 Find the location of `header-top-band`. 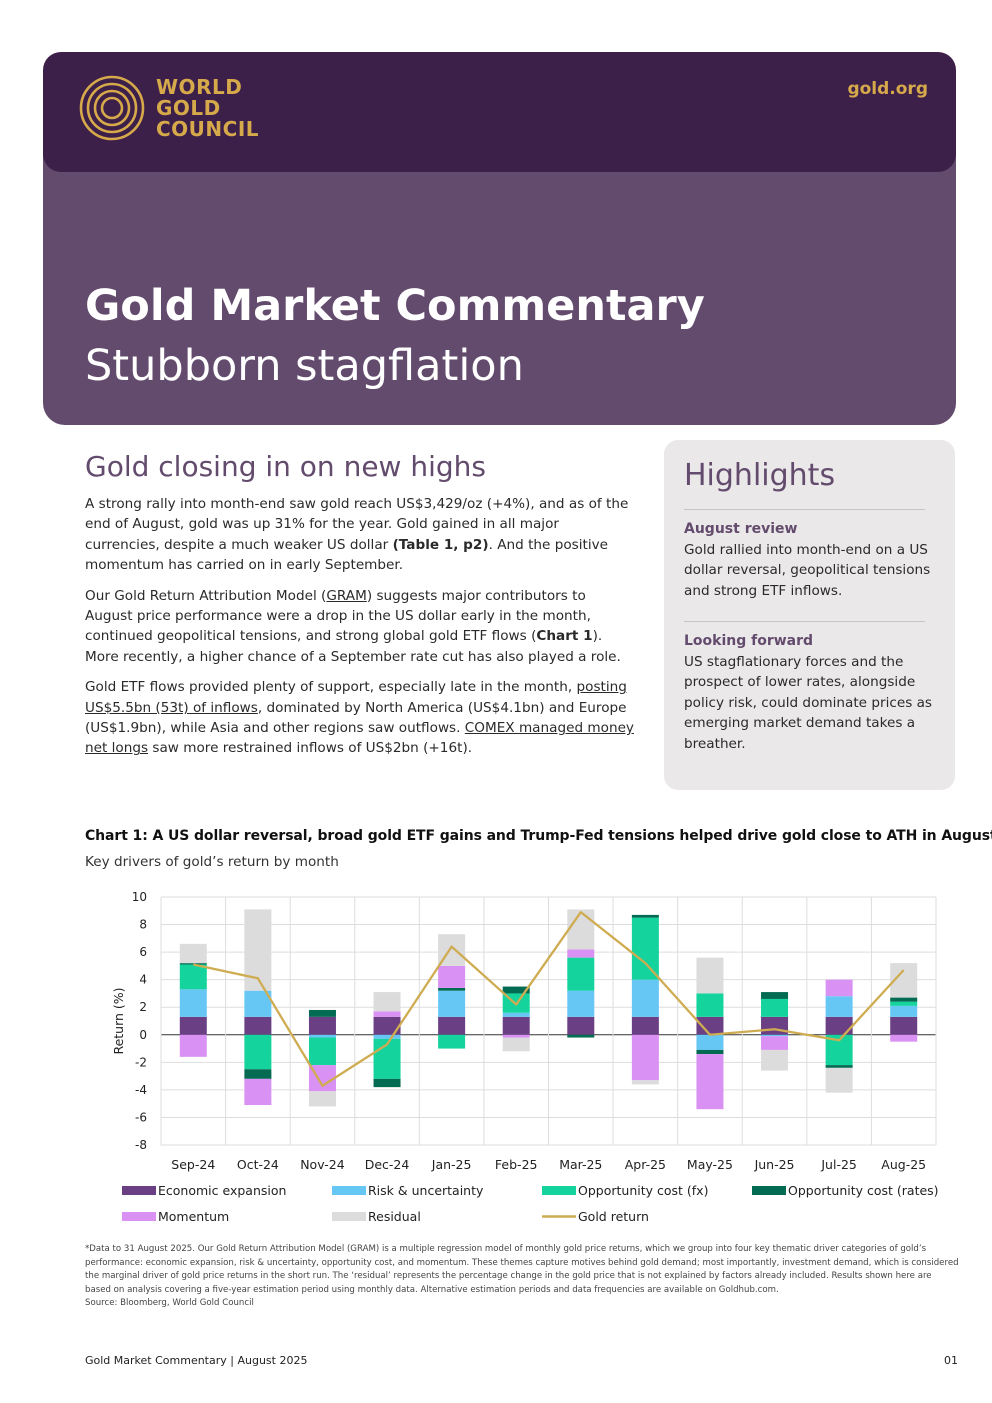

header-top-band is located at coordinates (499, 112).